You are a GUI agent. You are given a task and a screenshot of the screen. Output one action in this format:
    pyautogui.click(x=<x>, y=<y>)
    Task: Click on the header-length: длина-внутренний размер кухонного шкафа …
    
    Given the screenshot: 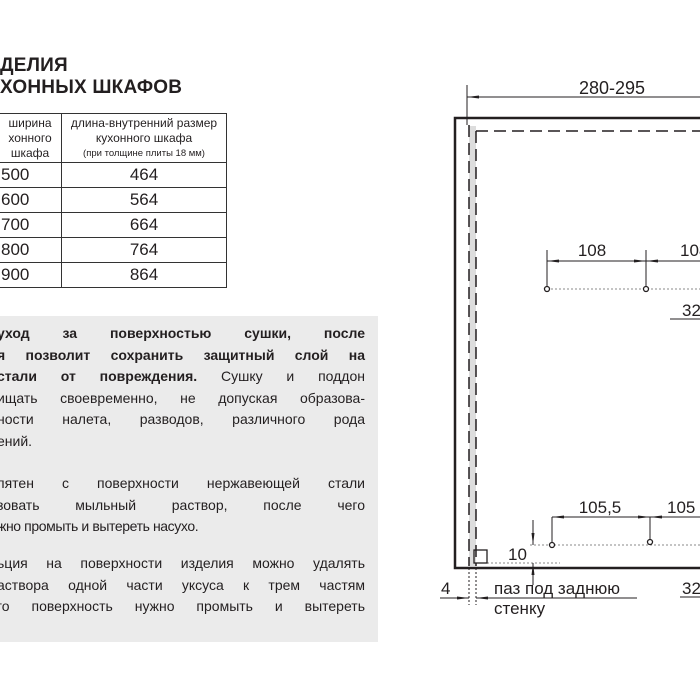 What is the action you would take?
    pyautogui.click(x=144, y=138)
    